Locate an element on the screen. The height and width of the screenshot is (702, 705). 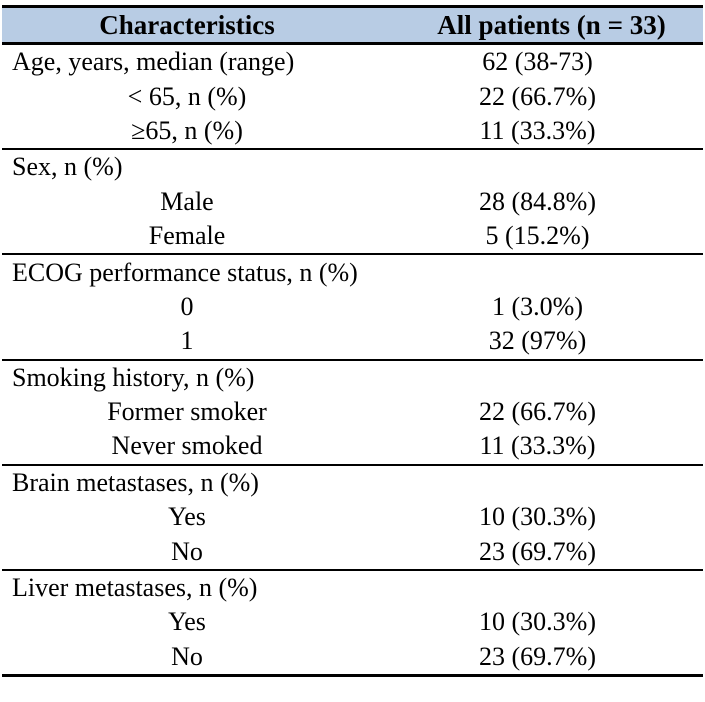
table-row: Never smoked 11 (33.3%) is located at coordinates (352, 446).